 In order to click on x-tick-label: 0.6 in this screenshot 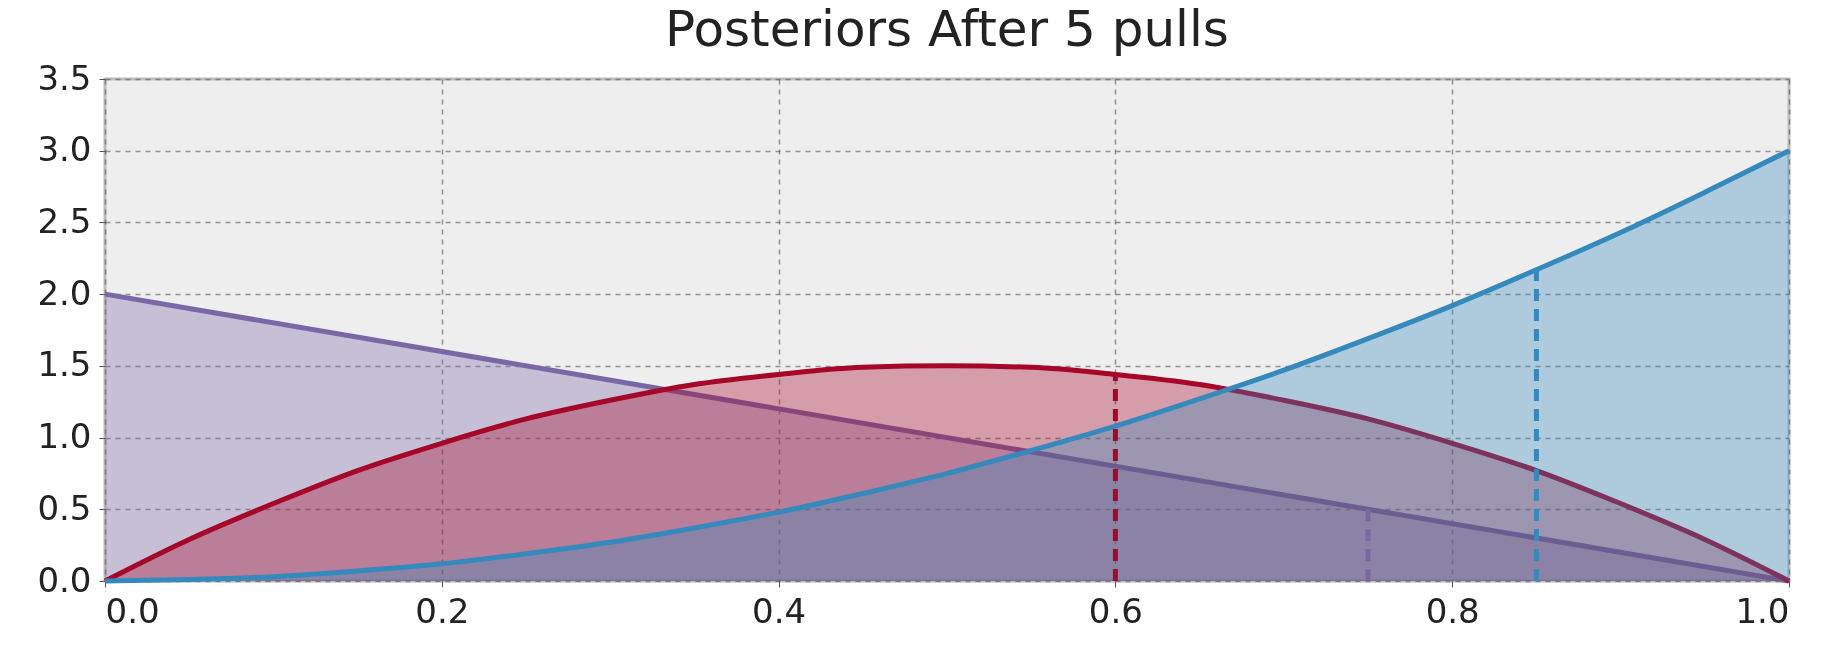, I will do `click(1115, 610)`.